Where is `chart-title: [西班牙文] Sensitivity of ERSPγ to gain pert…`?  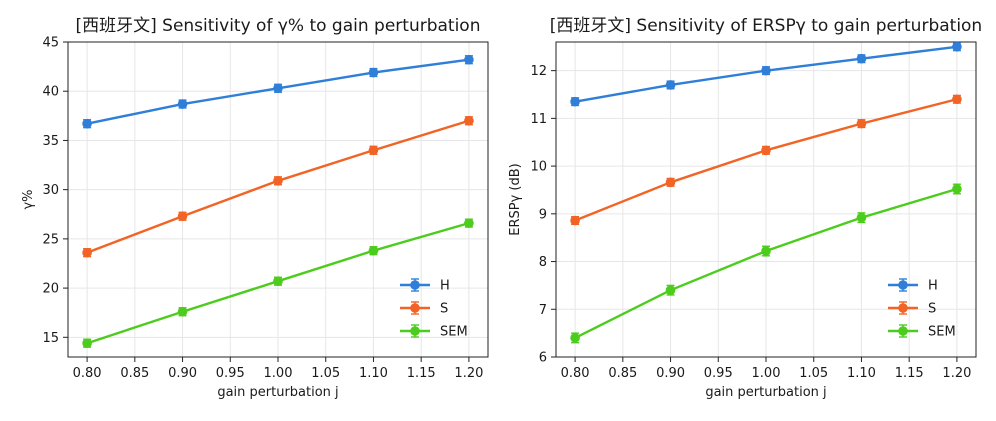
chart-title: [西班牙文] Sensitivity of ERSPγ to gain pert… is located at coordinates (766, 26).